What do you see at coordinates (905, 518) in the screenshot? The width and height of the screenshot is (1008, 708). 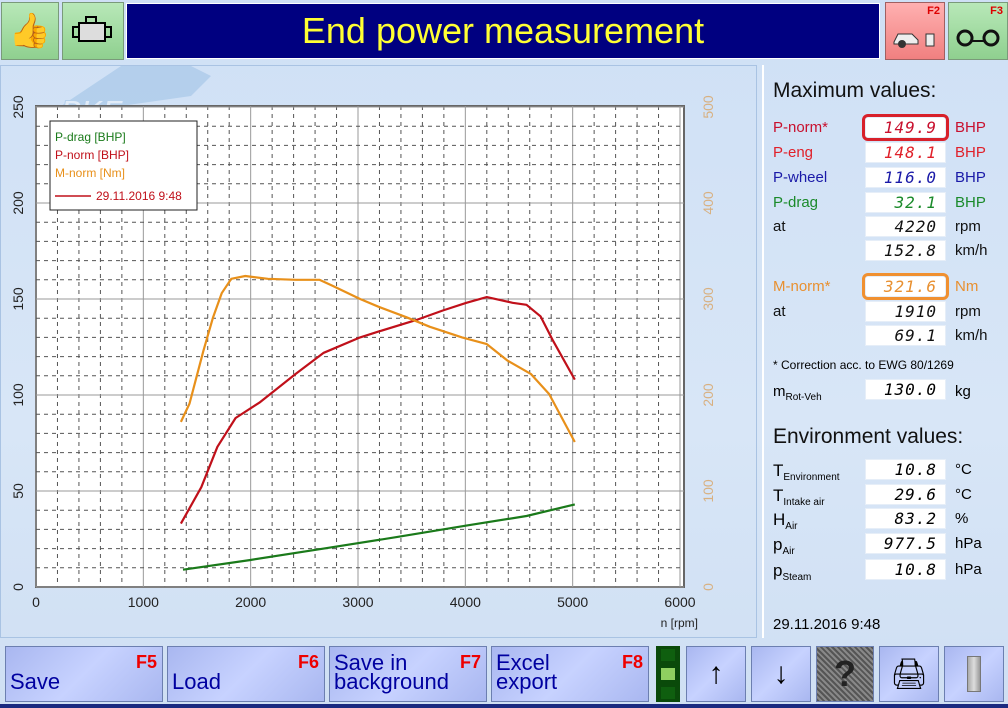 I see `env-row-value: 83.2` at bounding box center [905, 518].